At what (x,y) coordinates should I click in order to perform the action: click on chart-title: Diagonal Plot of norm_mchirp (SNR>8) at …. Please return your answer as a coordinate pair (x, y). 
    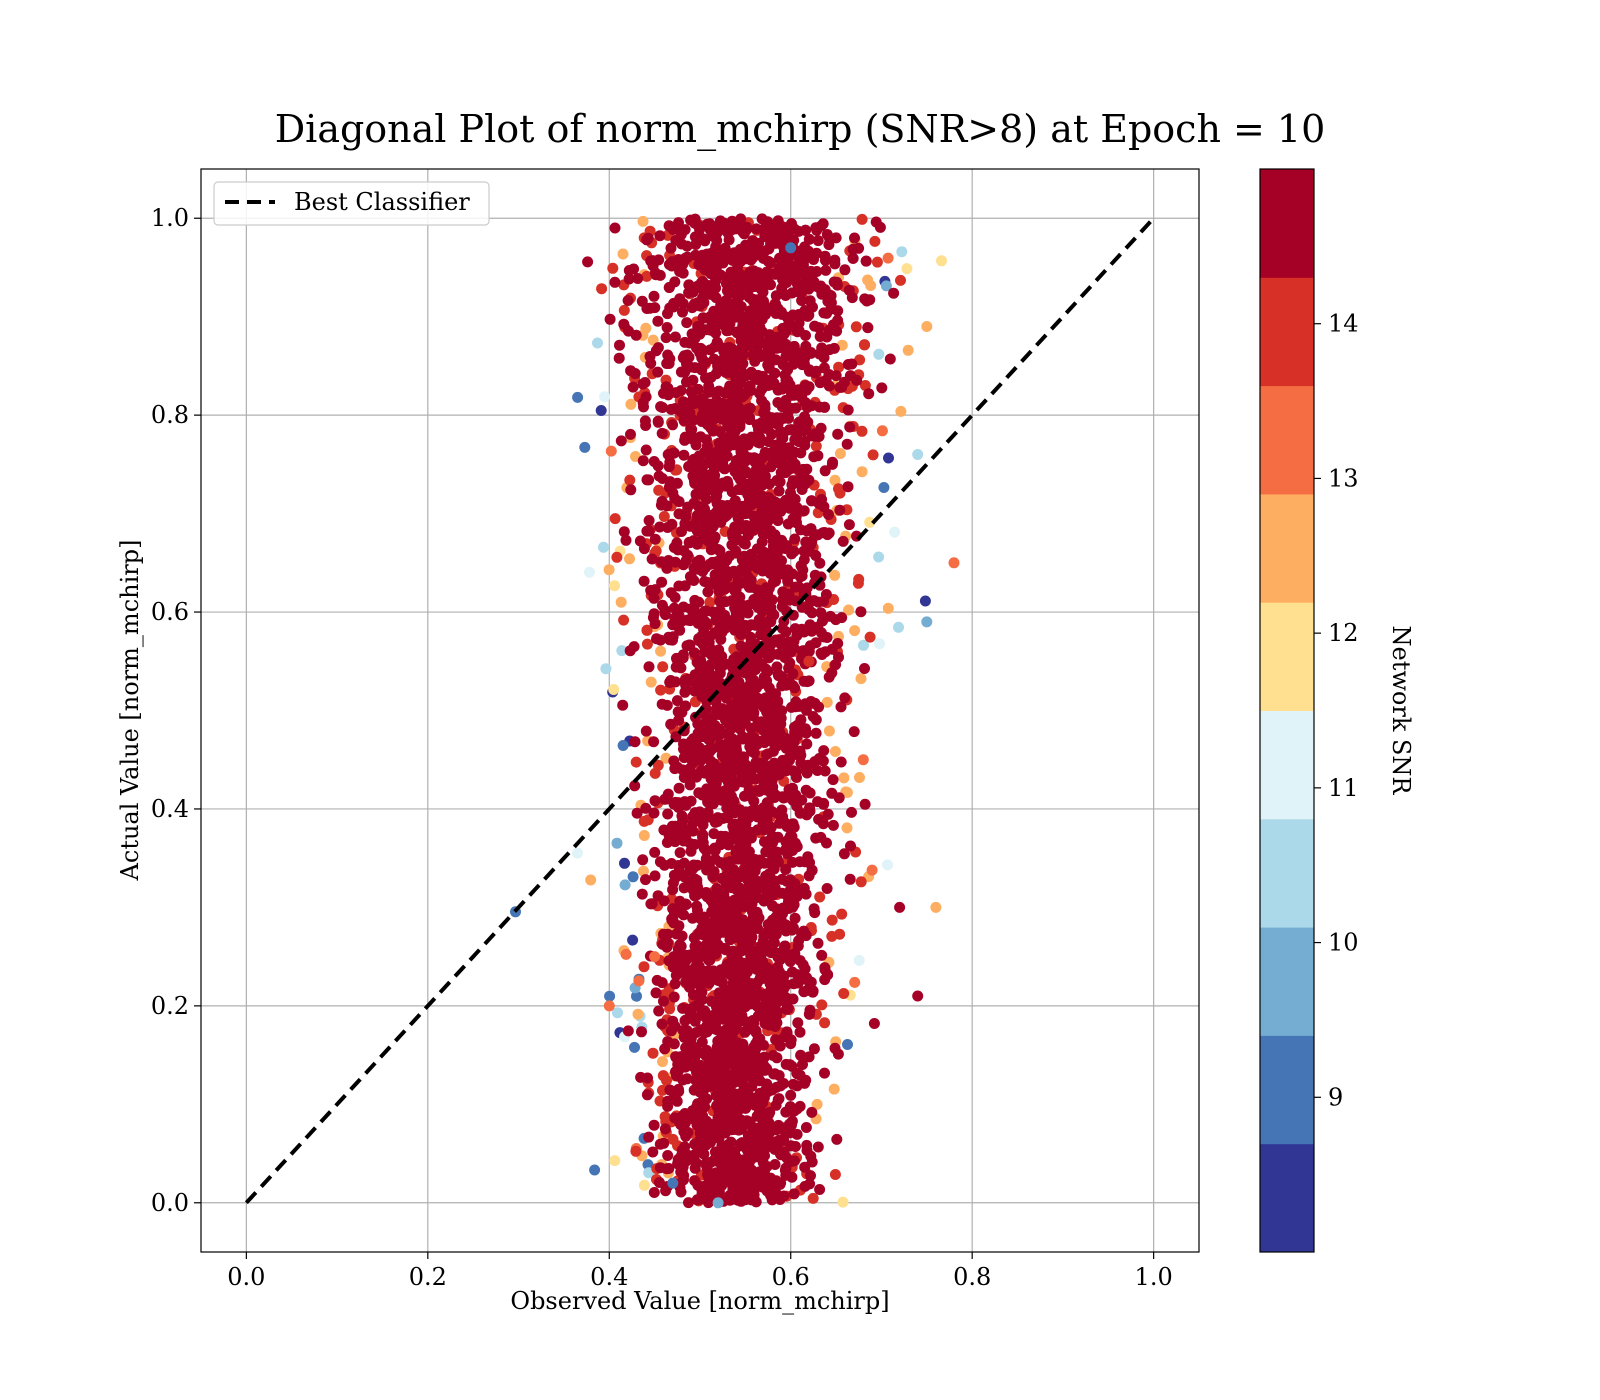
    Looking at the image, I should click on (800, 129).